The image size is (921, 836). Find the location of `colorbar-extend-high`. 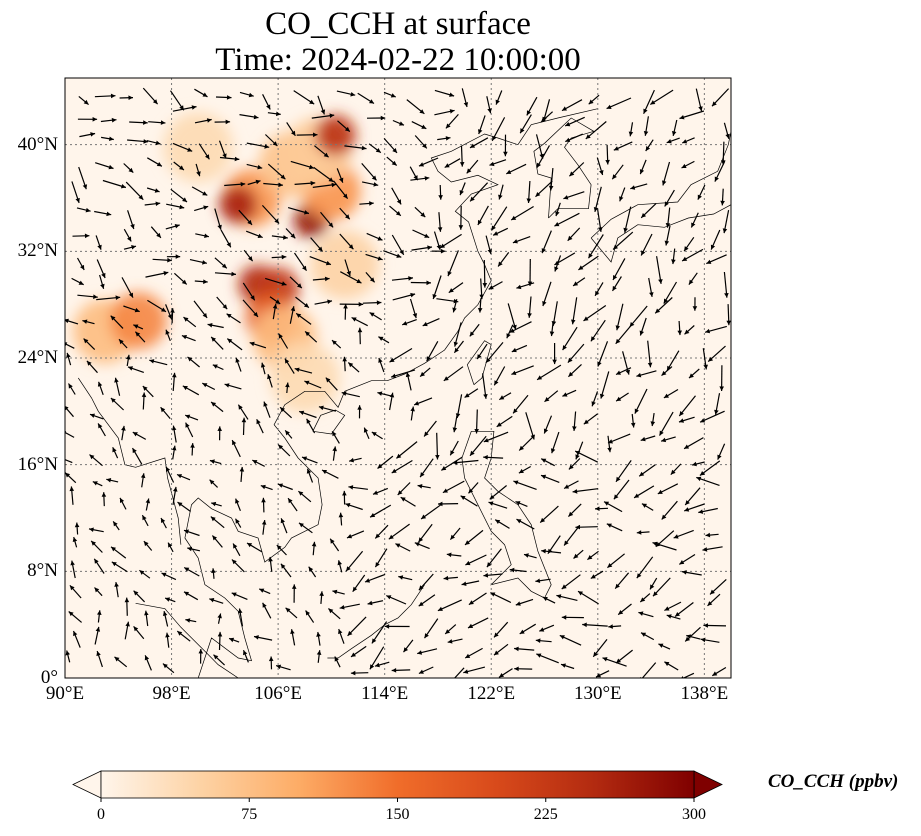

colorbar-extend-high is located at coordinates (708, 784).